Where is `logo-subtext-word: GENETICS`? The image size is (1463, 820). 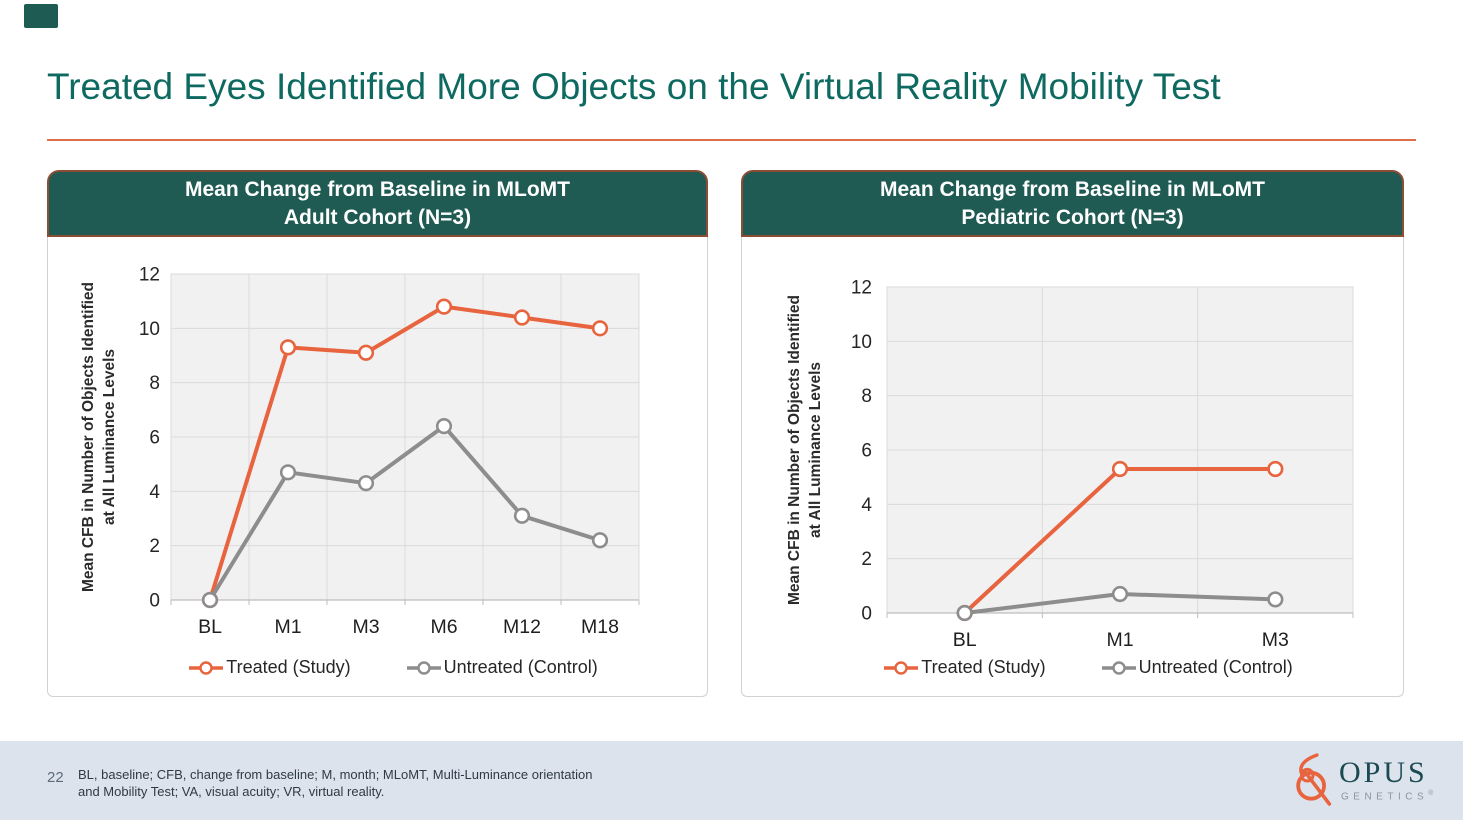
logo-subtext-word: GENETICS is located at coordinates (1385, 797).